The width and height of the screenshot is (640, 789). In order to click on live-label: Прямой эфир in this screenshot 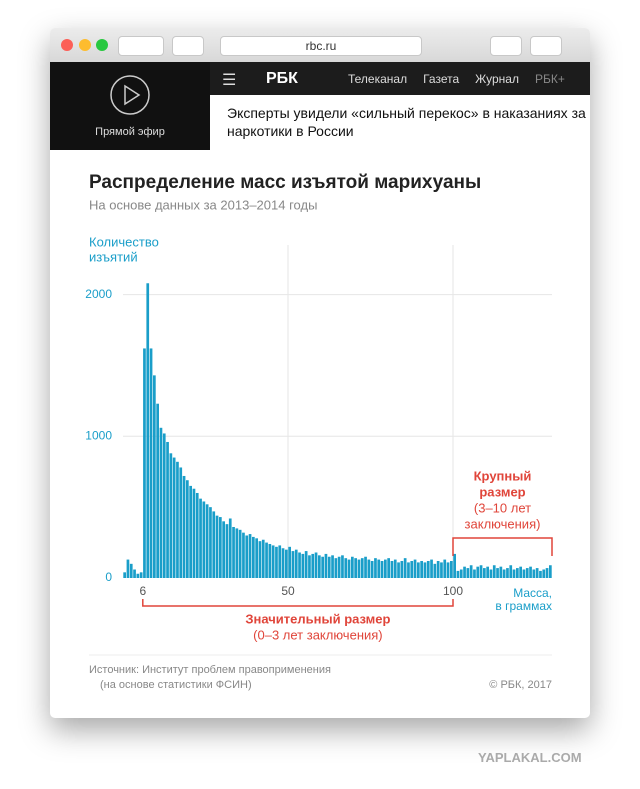, I will do `click(130, 132)`.